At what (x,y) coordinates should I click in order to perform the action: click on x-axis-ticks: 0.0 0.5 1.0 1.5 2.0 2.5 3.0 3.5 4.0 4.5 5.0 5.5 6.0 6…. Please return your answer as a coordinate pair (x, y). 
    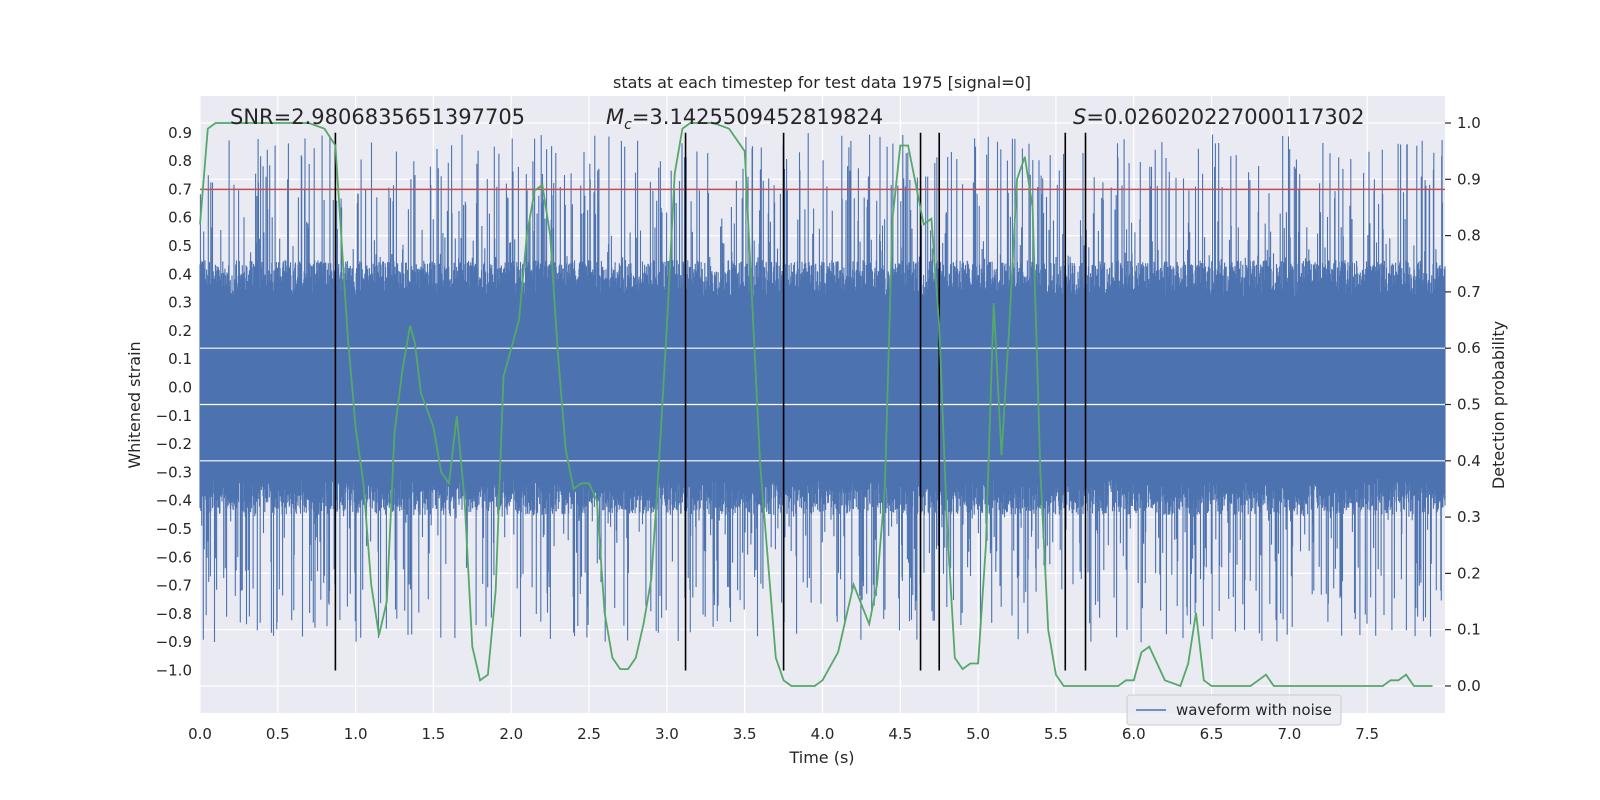
    Looking at the image, I should click on (783, 734).